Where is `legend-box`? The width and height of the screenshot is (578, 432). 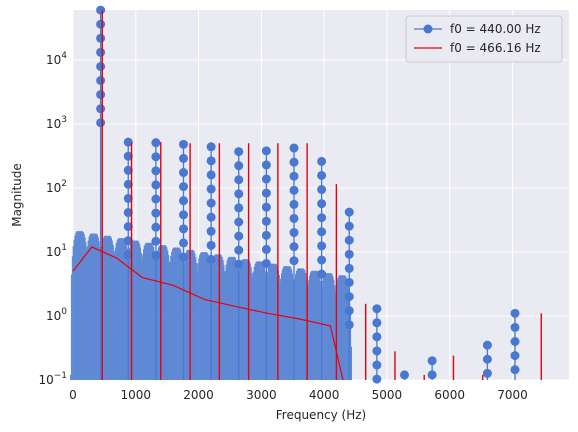 legend-box is located at coordinates (484, 39).